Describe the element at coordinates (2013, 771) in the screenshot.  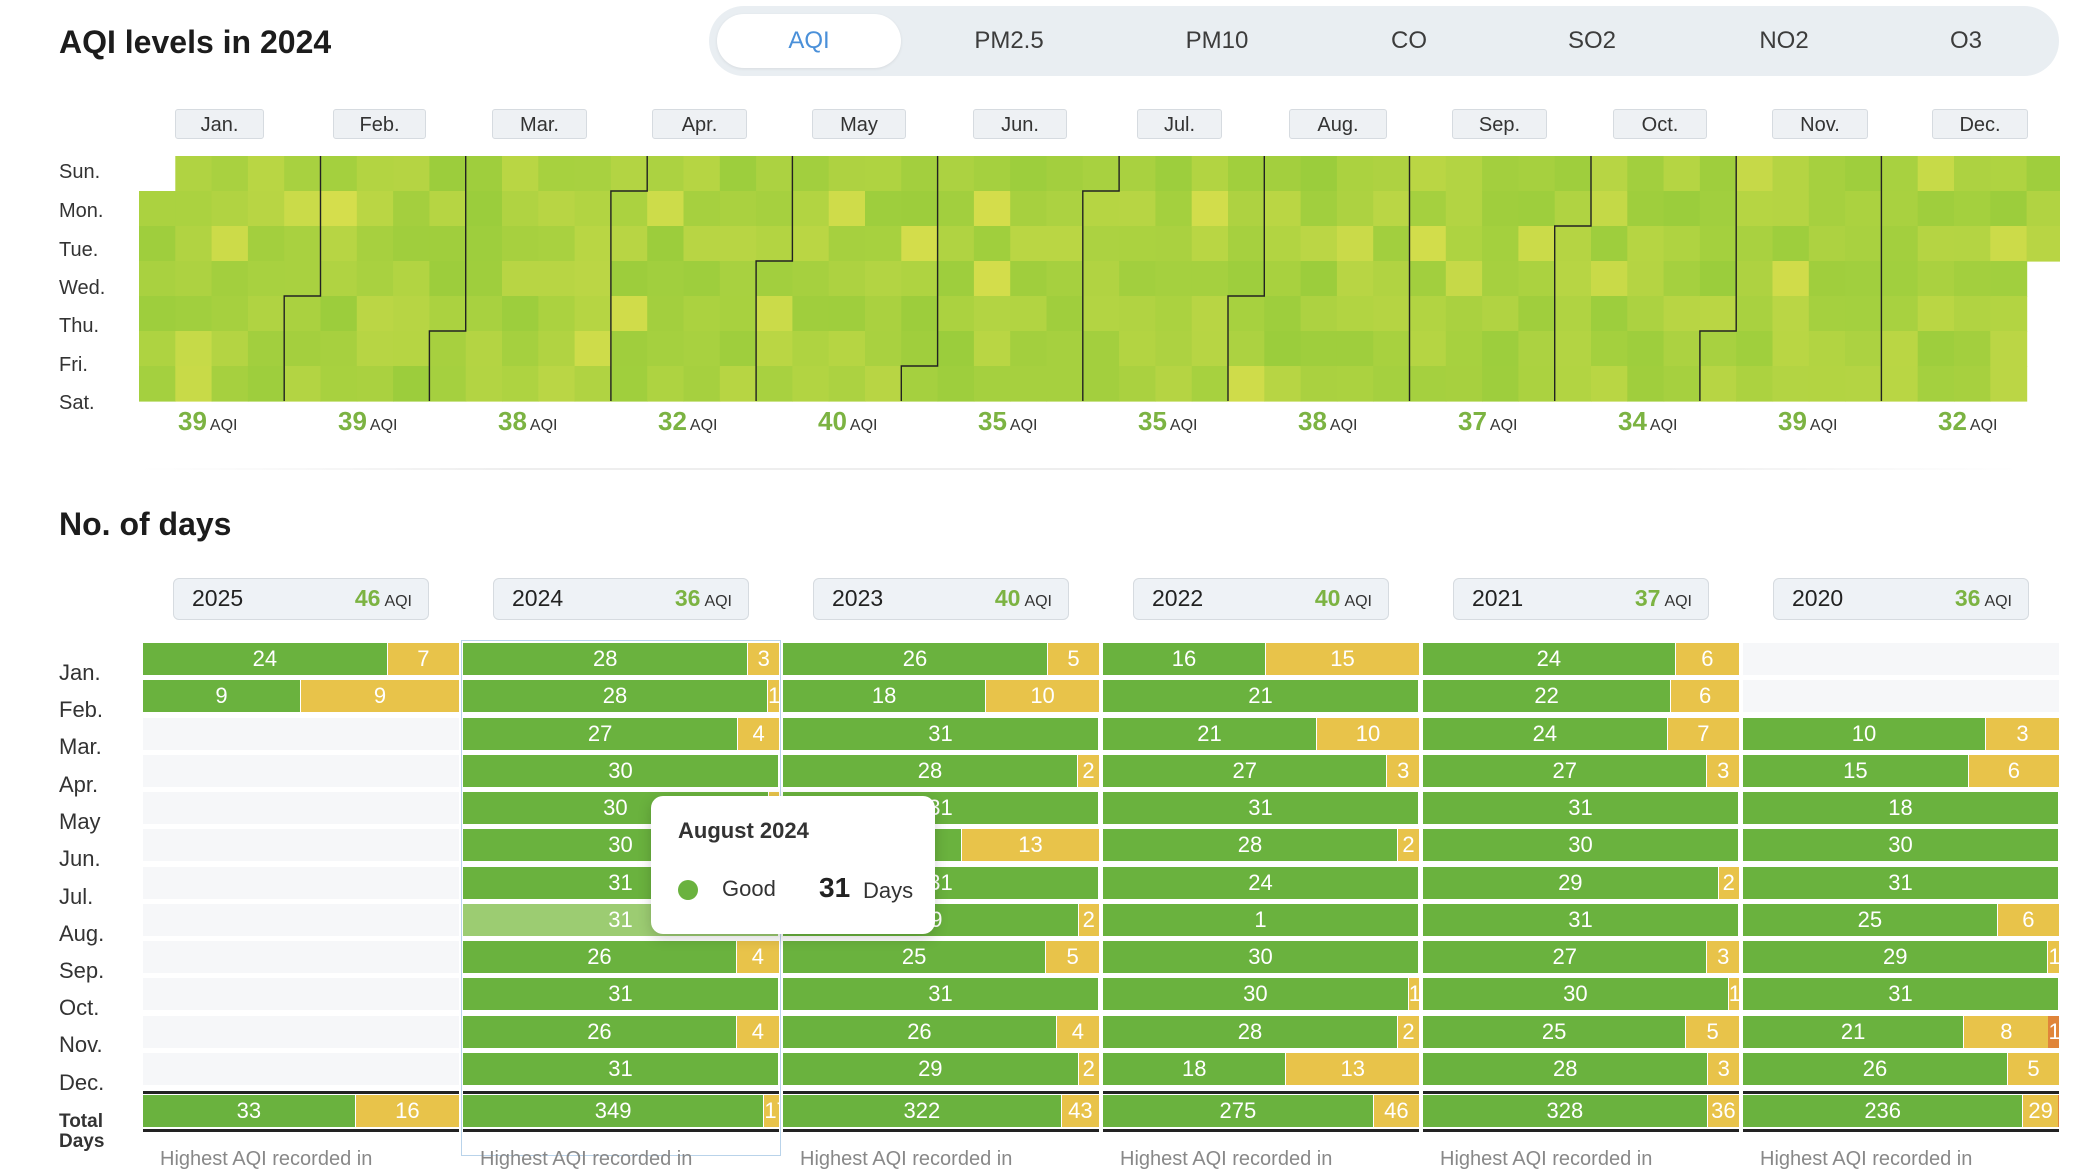
I see `moderate-days-segment: 6` at that location.